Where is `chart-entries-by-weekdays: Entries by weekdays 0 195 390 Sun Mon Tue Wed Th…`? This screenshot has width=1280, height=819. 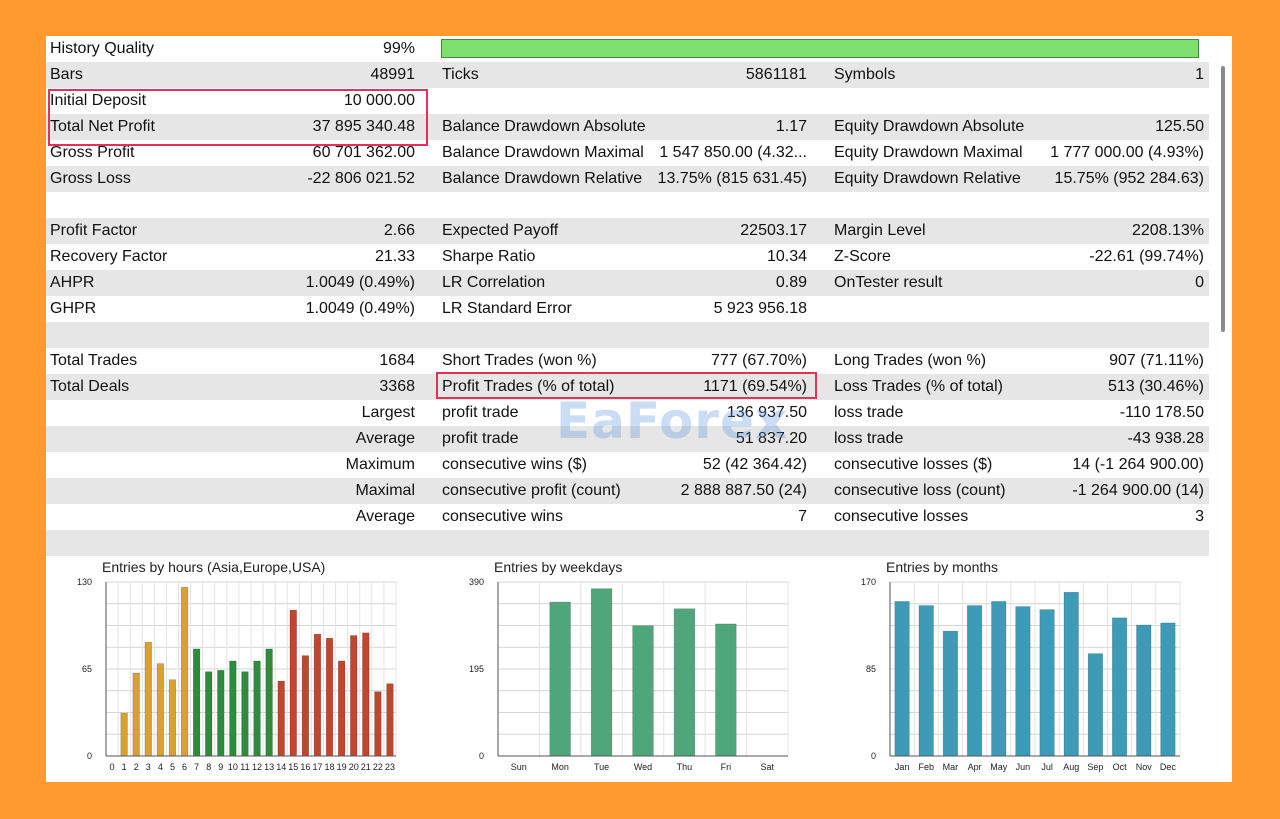
chart-entries-by-weekdays: Entries by weekdays 0 195 390 Sun Mon Tue Wed Th… is located at coordinates (630, 667).